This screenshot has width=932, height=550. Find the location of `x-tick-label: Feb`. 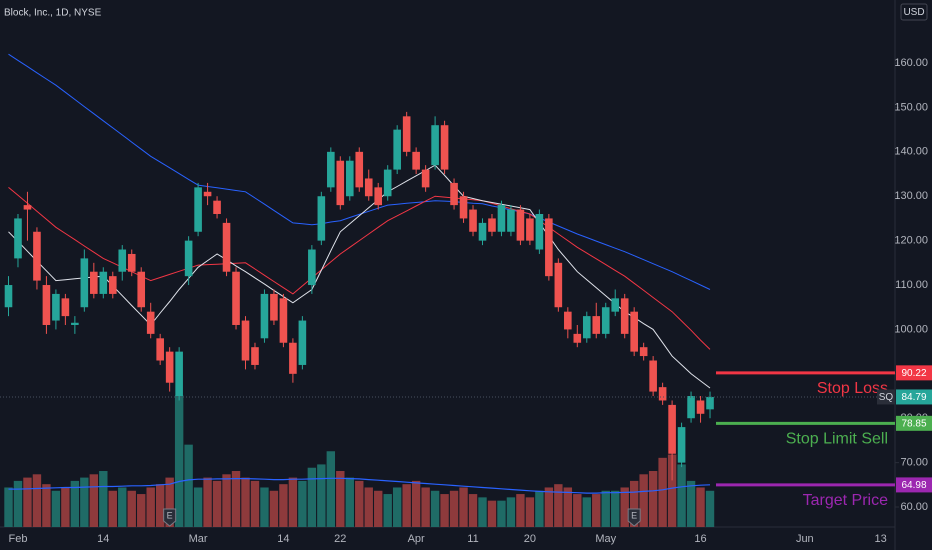

x-tick-label: Feb is located at coordinates (17, 539).